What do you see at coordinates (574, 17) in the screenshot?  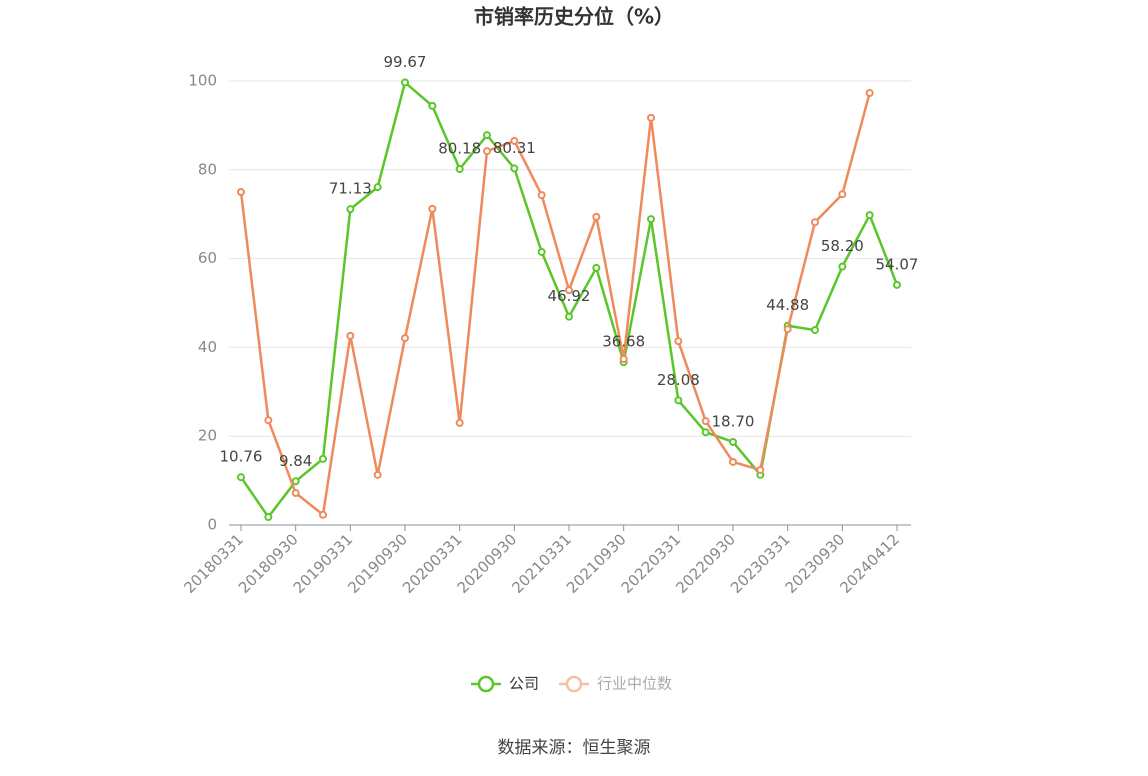 I see `chart-title: 市销率历史分位（%）` at bounding box center [574, 17].